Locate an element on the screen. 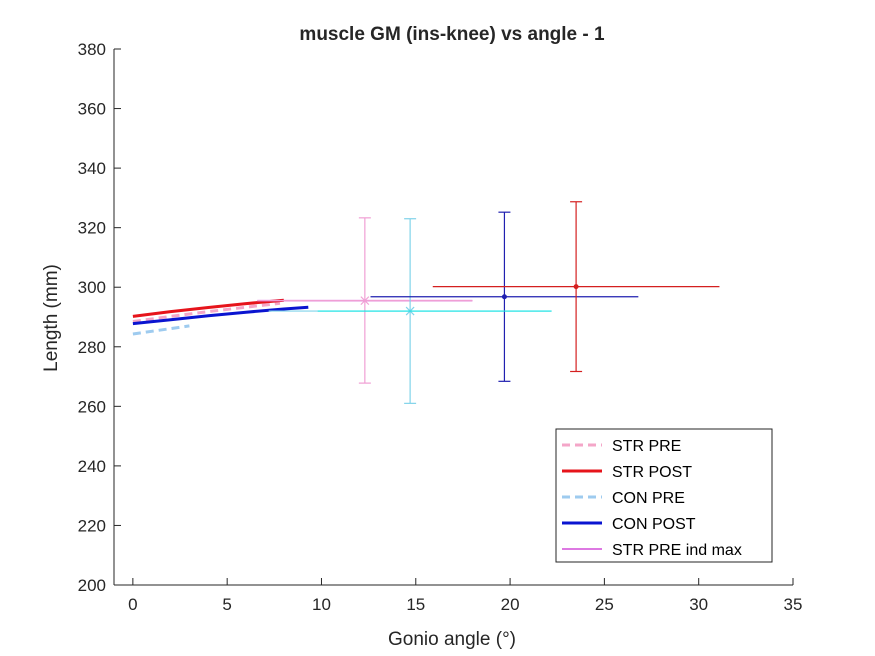 Image resolution: width=875 pixels, height=656 pixels. x-tick-label: 30 is located at coordinates (698, 604).